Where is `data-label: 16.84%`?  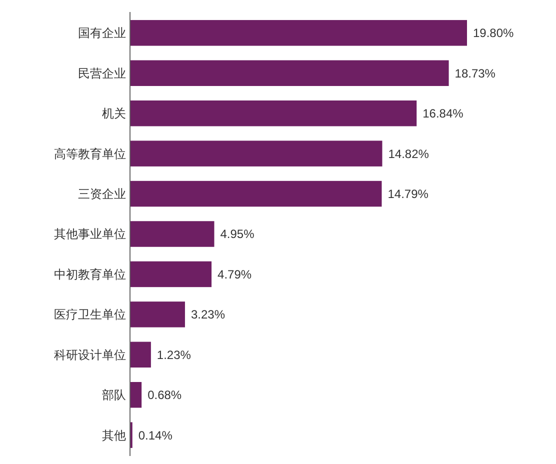
data-label: 16.84% is located at coordinates (443, 113).